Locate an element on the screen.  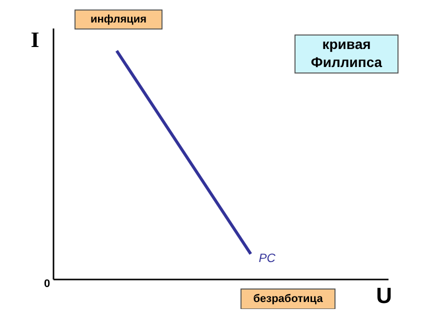
x-axis-title: U is located at coordinates (384, 295).